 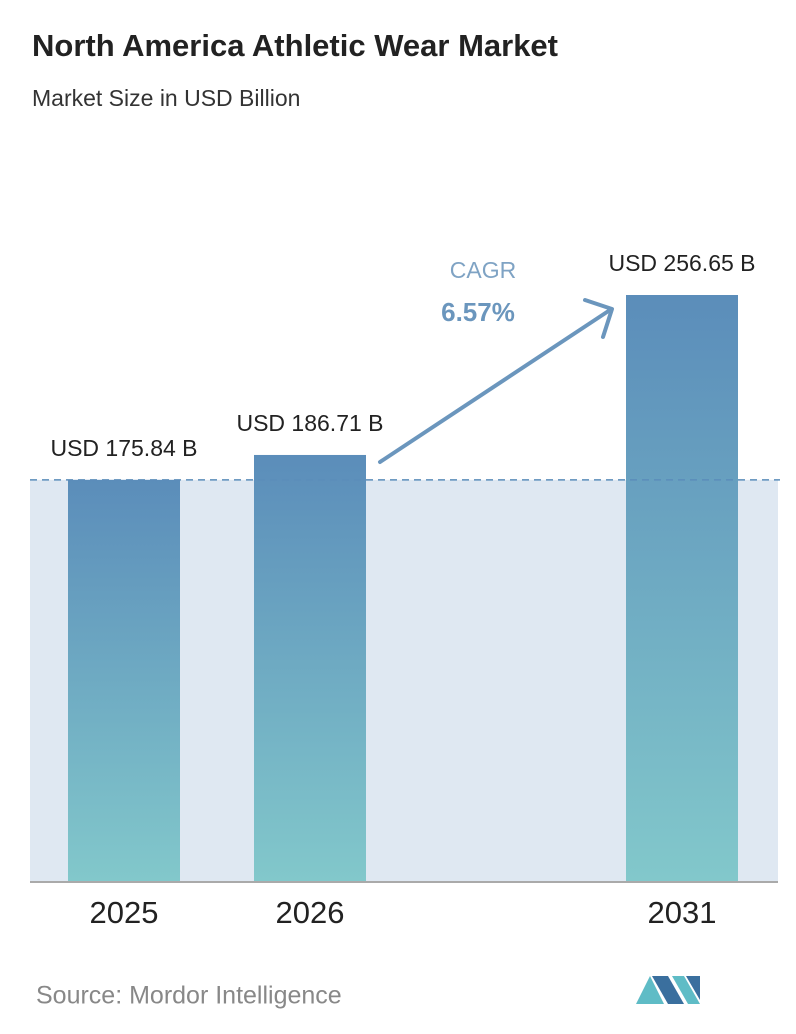 What do you see at coordinates (309, 423) in the screenshot?
I see `value-label: USD 186.71 B` at bounding box center [309, 423].